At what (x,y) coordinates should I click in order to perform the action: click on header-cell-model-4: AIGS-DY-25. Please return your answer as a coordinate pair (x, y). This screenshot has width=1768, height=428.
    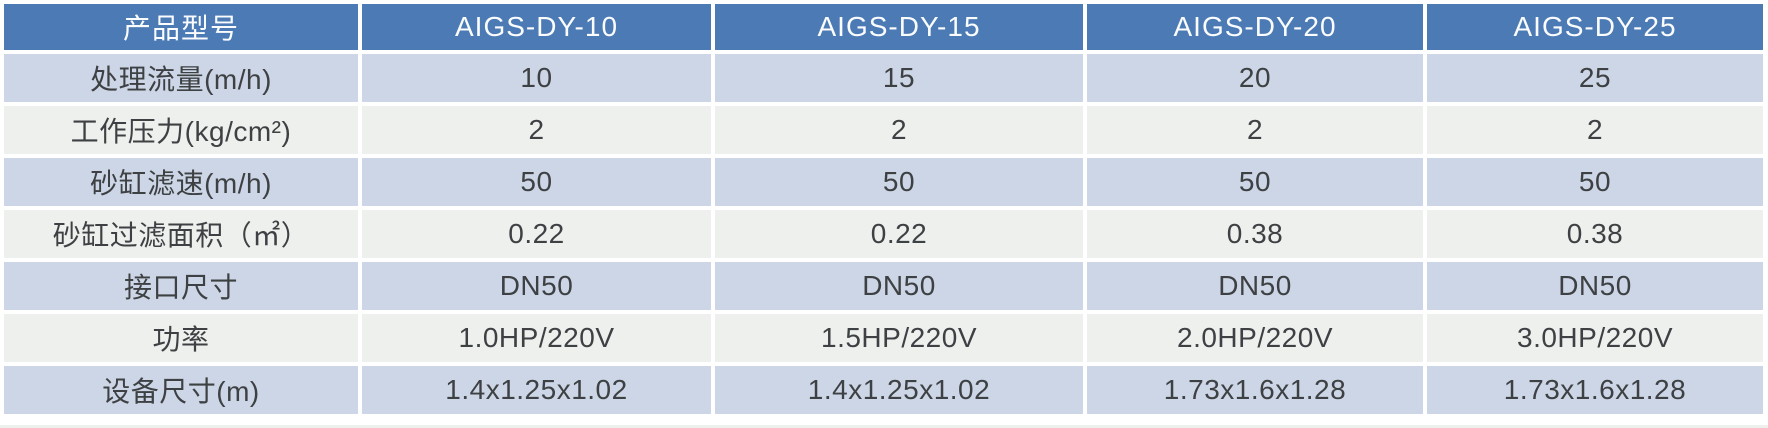
    Looking at the image, I should click on (1595, 27).